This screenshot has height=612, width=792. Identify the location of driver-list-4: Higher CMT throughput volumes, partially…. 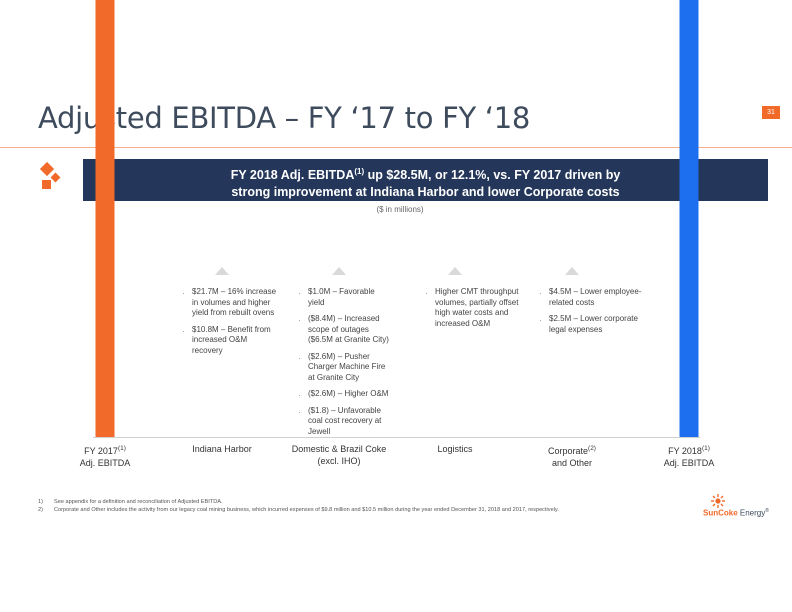
(472, 311).